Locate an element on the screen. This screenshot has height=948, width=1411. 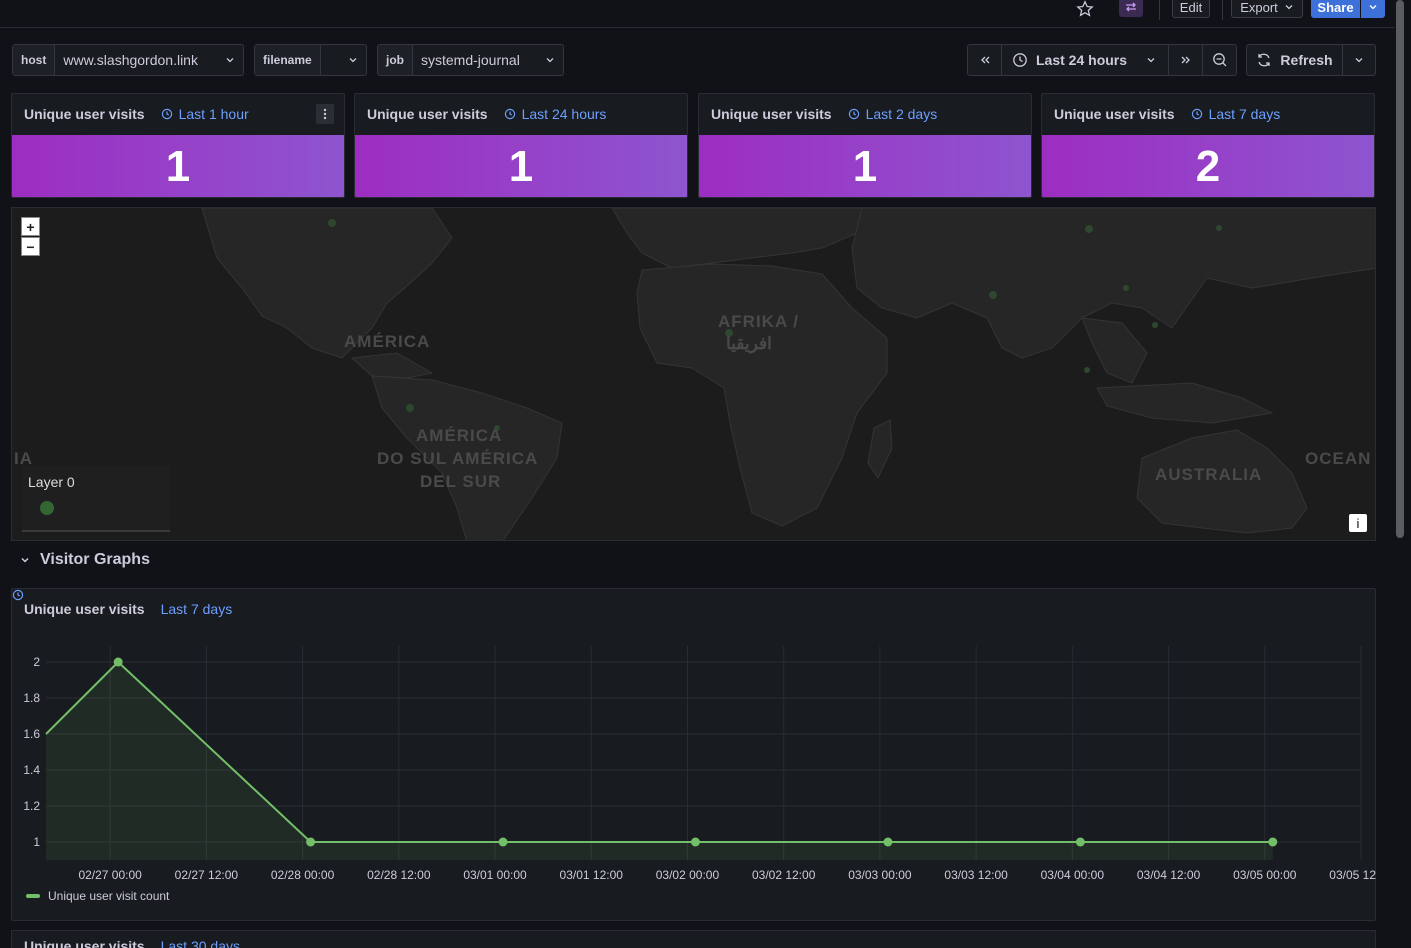
top-toolbar: Edit Export Share is located at coordinates (697, 14).